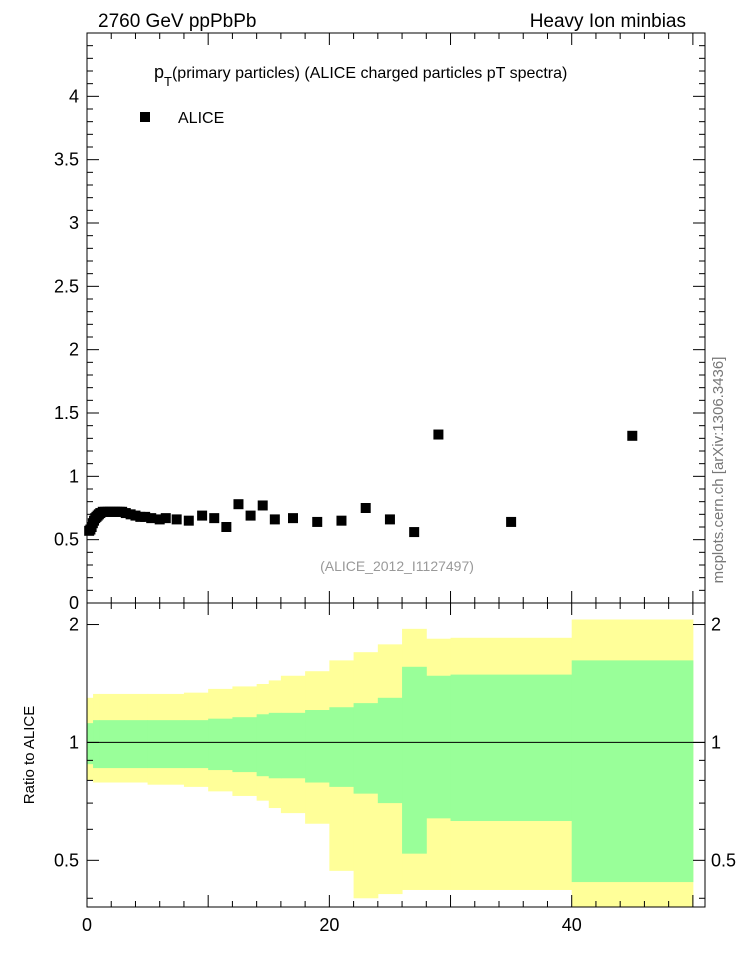 Image resolution: width=746 pixels, height=972 pixels. Describe the element at coordinates (572, 925) in the screenshot. I see `x-tick-label: 40` at that location.